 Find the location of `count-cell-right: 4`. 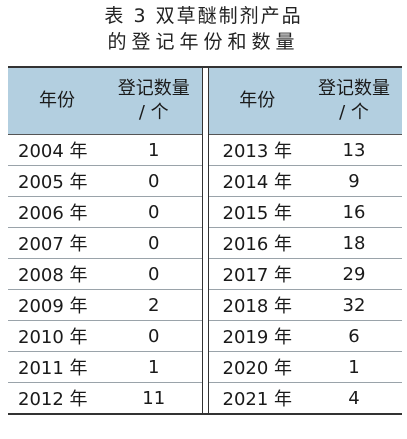

count-cell-right: 4 is located at coordinates (354, 398).